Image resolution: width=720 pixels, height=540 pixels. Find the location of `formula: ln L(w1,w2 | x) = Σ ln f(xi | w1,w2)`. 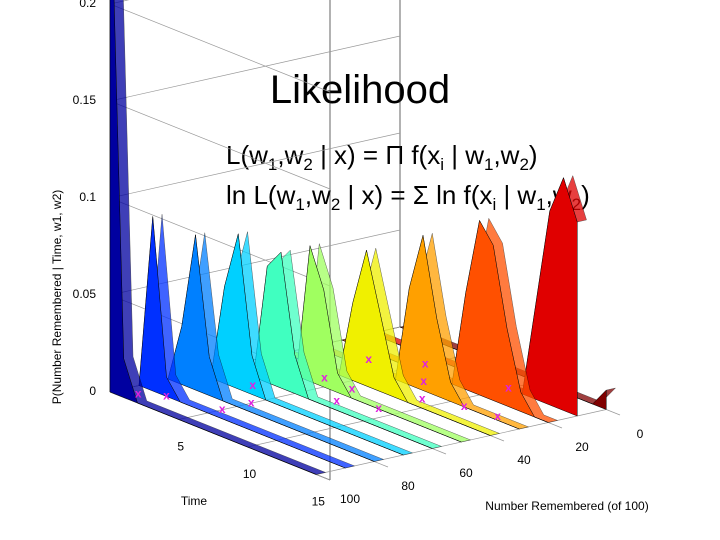

formula: ln L(w1,w2 | x) = Σ ln f(xi | w1,w2) is located at coordinates (408, 197).